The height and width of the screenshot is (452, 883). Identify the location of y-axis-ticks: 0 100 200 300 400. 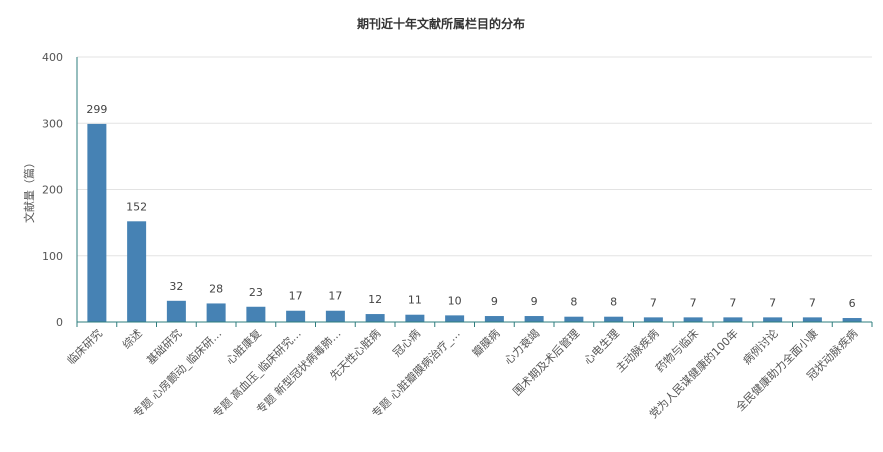
(52, 190).